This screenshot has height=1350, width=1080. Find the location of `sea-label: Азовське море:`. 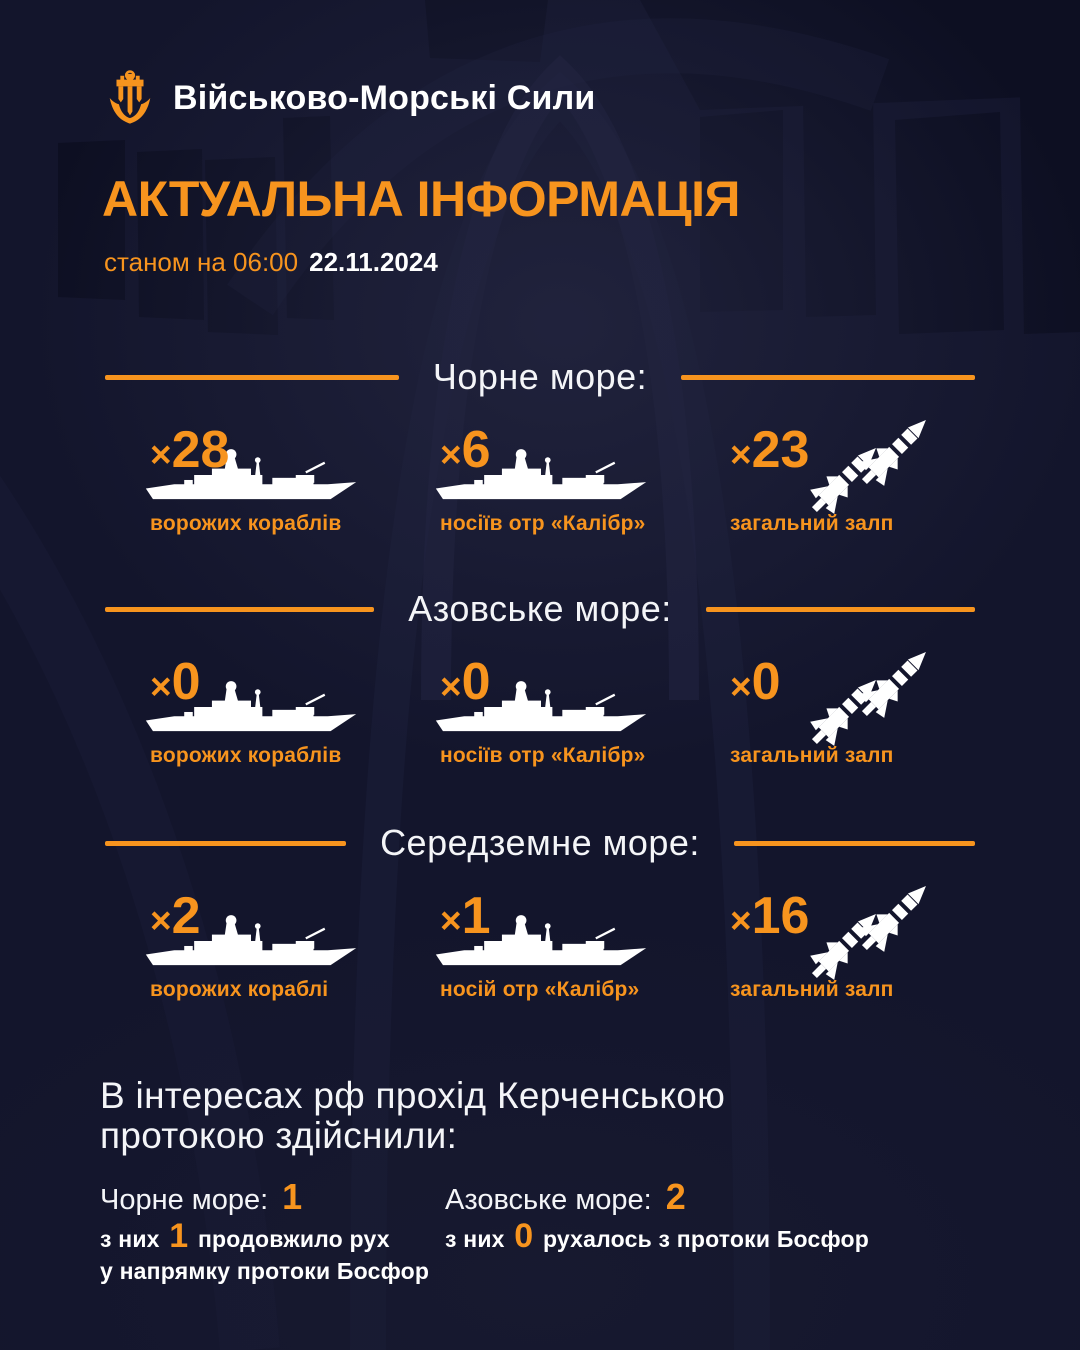

sea-label: Азовське море: is located at coordinates (548, 1200).